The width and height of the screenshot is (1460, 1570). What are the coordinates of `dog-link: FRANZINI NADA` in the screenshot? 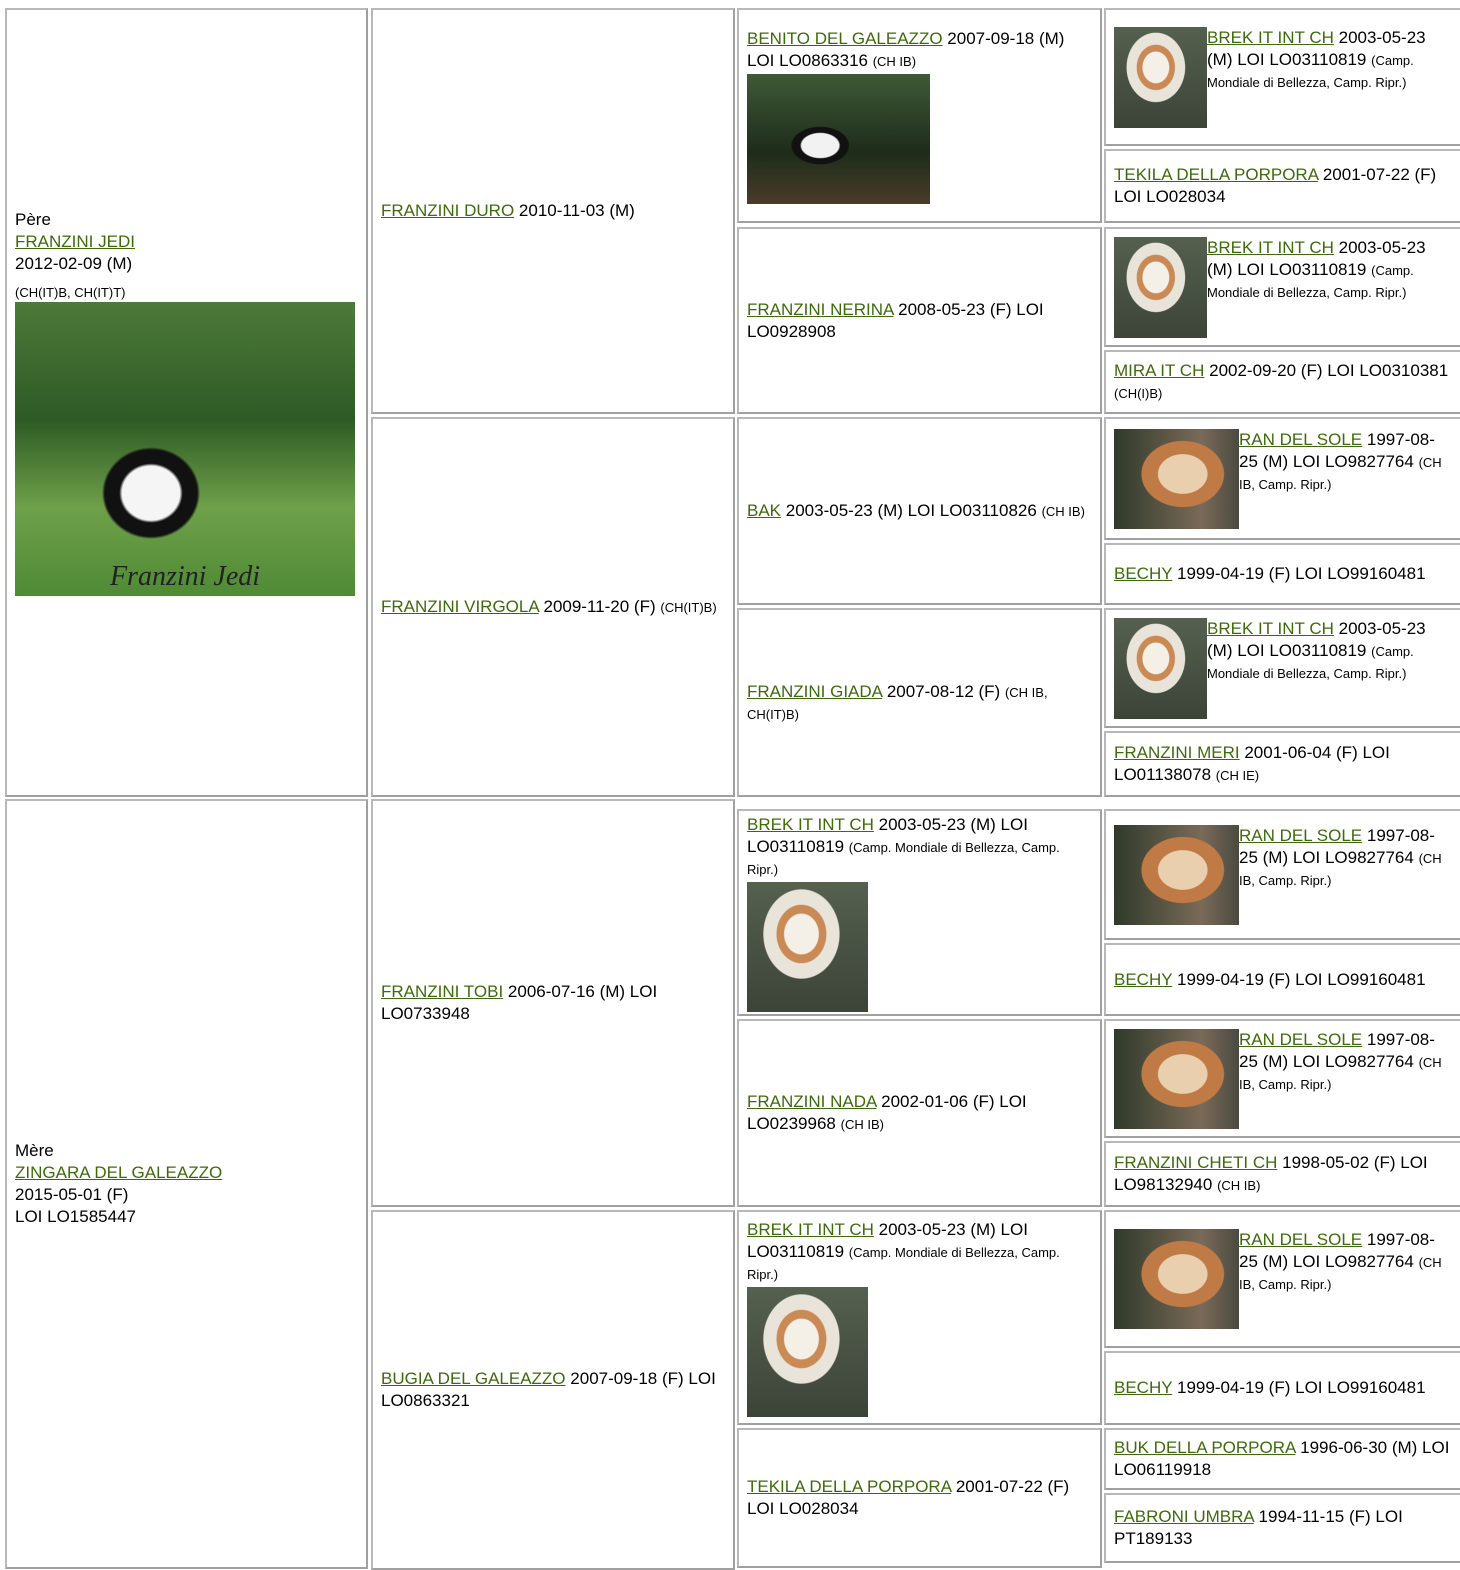 It's located at (812, 1101).